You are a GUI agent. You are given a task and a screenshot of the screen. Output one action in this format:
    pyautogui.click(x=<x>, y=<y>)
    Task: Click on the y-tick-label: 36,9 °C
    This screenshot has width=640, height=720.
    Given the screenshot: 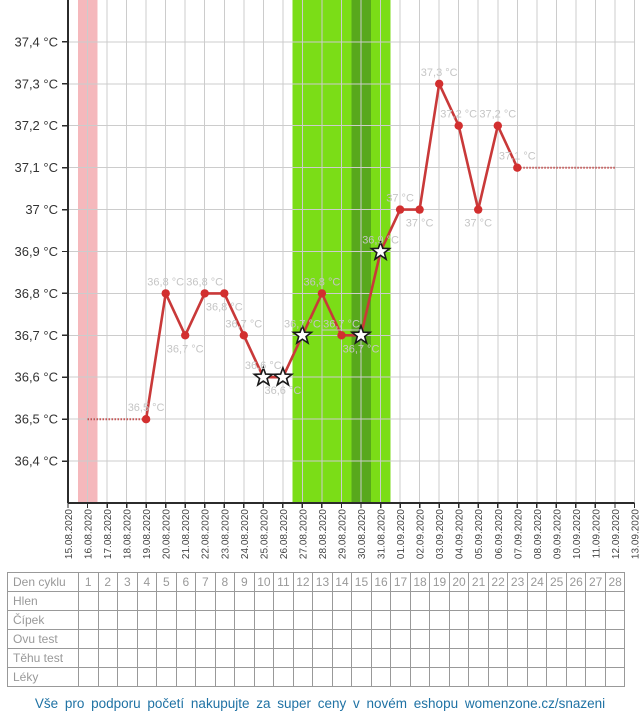 What is the action you would take?
    pyautogui.click(x=36, y=251)
    